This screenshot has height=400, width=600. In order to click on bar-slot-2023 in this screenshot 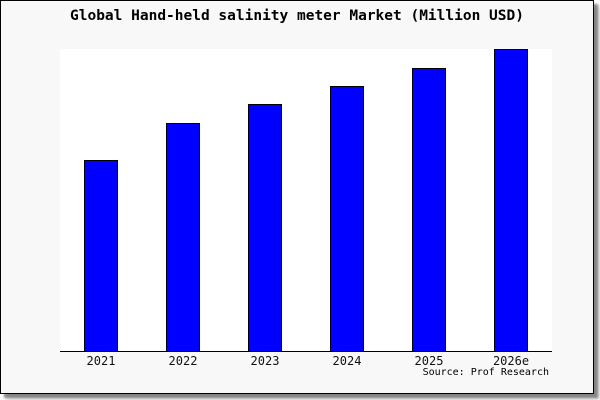, I will do `click(265, 200)`.